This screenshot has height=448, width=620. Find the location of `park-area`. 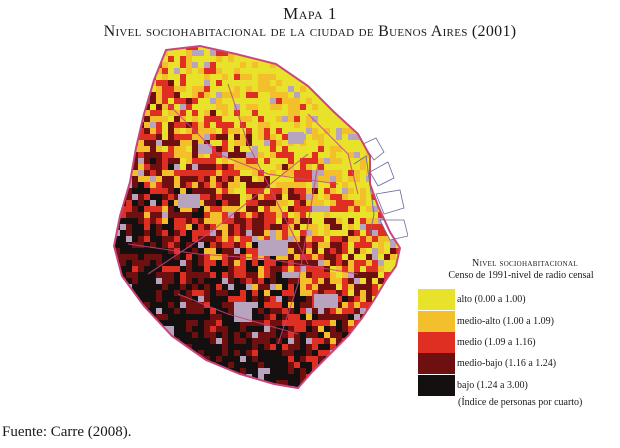

park-area is located at coordinates (189, 201).